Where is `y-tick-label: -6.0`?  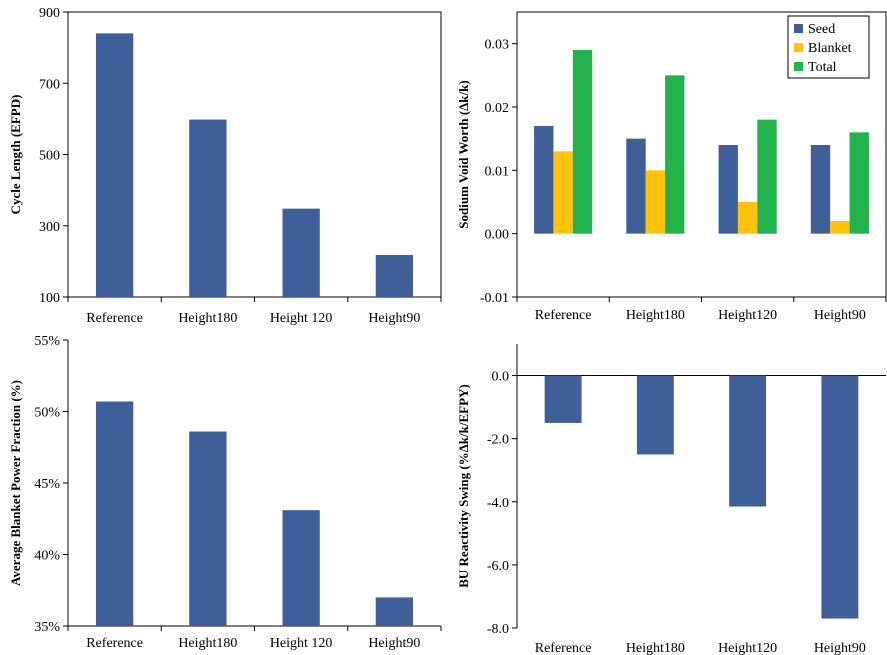
y-tick-label: -6.0 is located at coordinates (498, 566).